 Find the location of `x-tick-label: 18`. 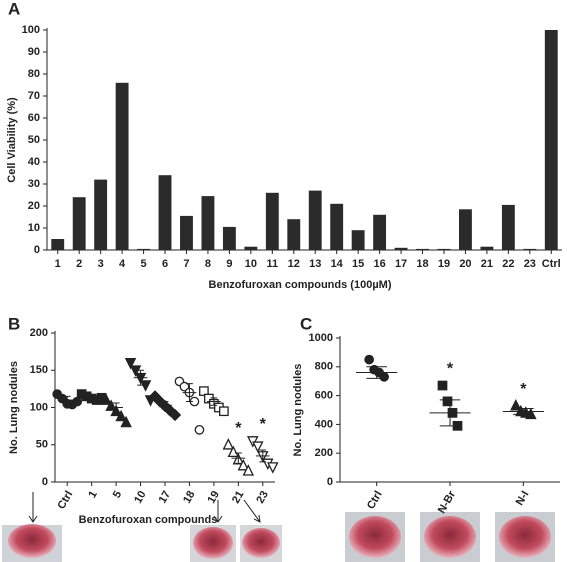

x-tick-label: 18 is located at coordinates (189, 497).